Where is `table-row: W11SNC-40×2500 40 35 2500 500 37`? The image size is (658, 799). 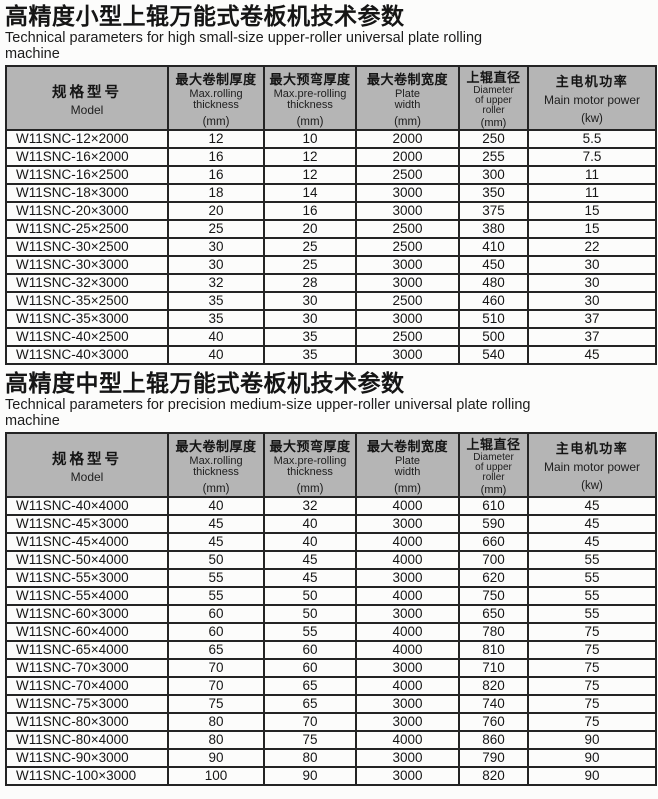
table-row: W11SNC-40×2500 40 35 2500 500 37 is located at coordinates (331, 337).